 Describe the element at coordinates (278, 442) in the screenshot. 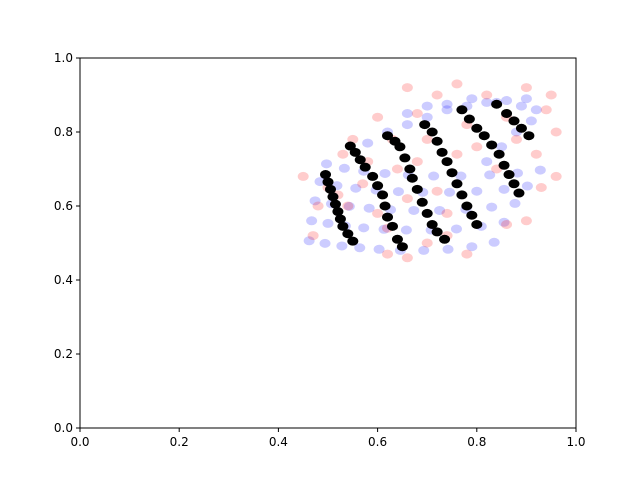

I see `x-tick-label: 0.4` at that location.